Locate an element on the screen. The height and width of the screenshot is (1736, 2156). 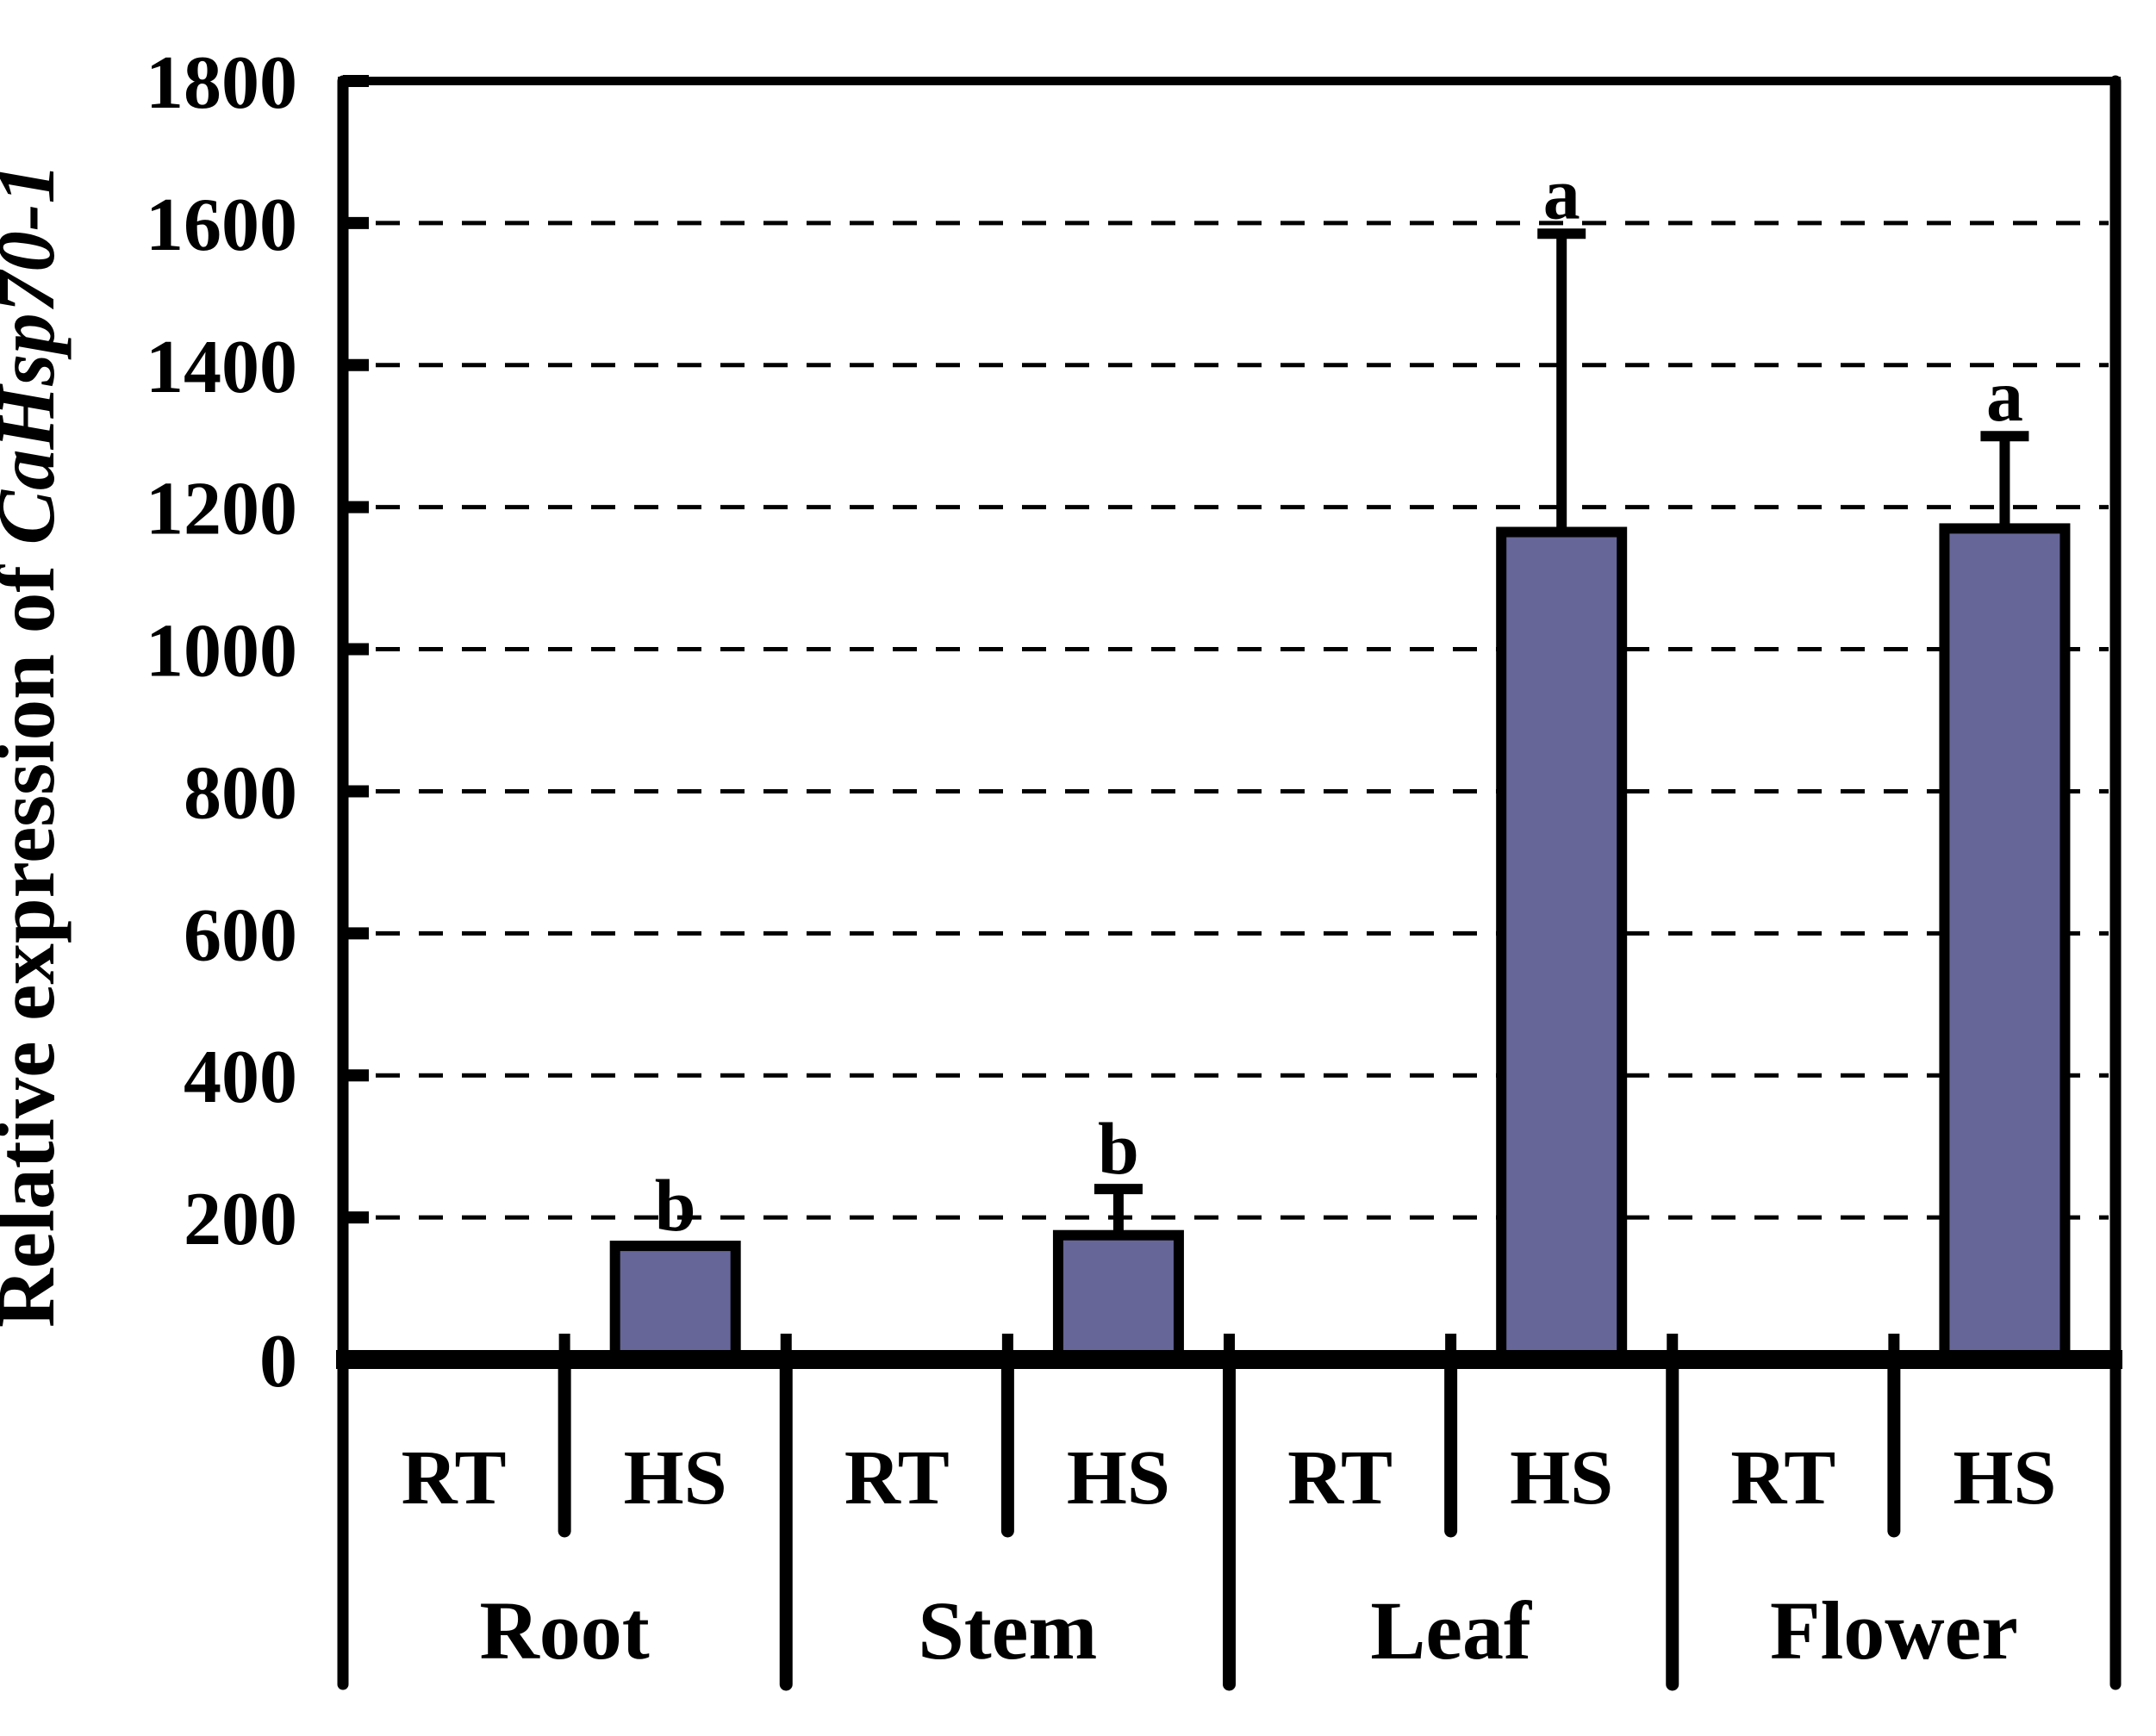
y-tick-label-400: 400 is located at coordinates (240, 1077).